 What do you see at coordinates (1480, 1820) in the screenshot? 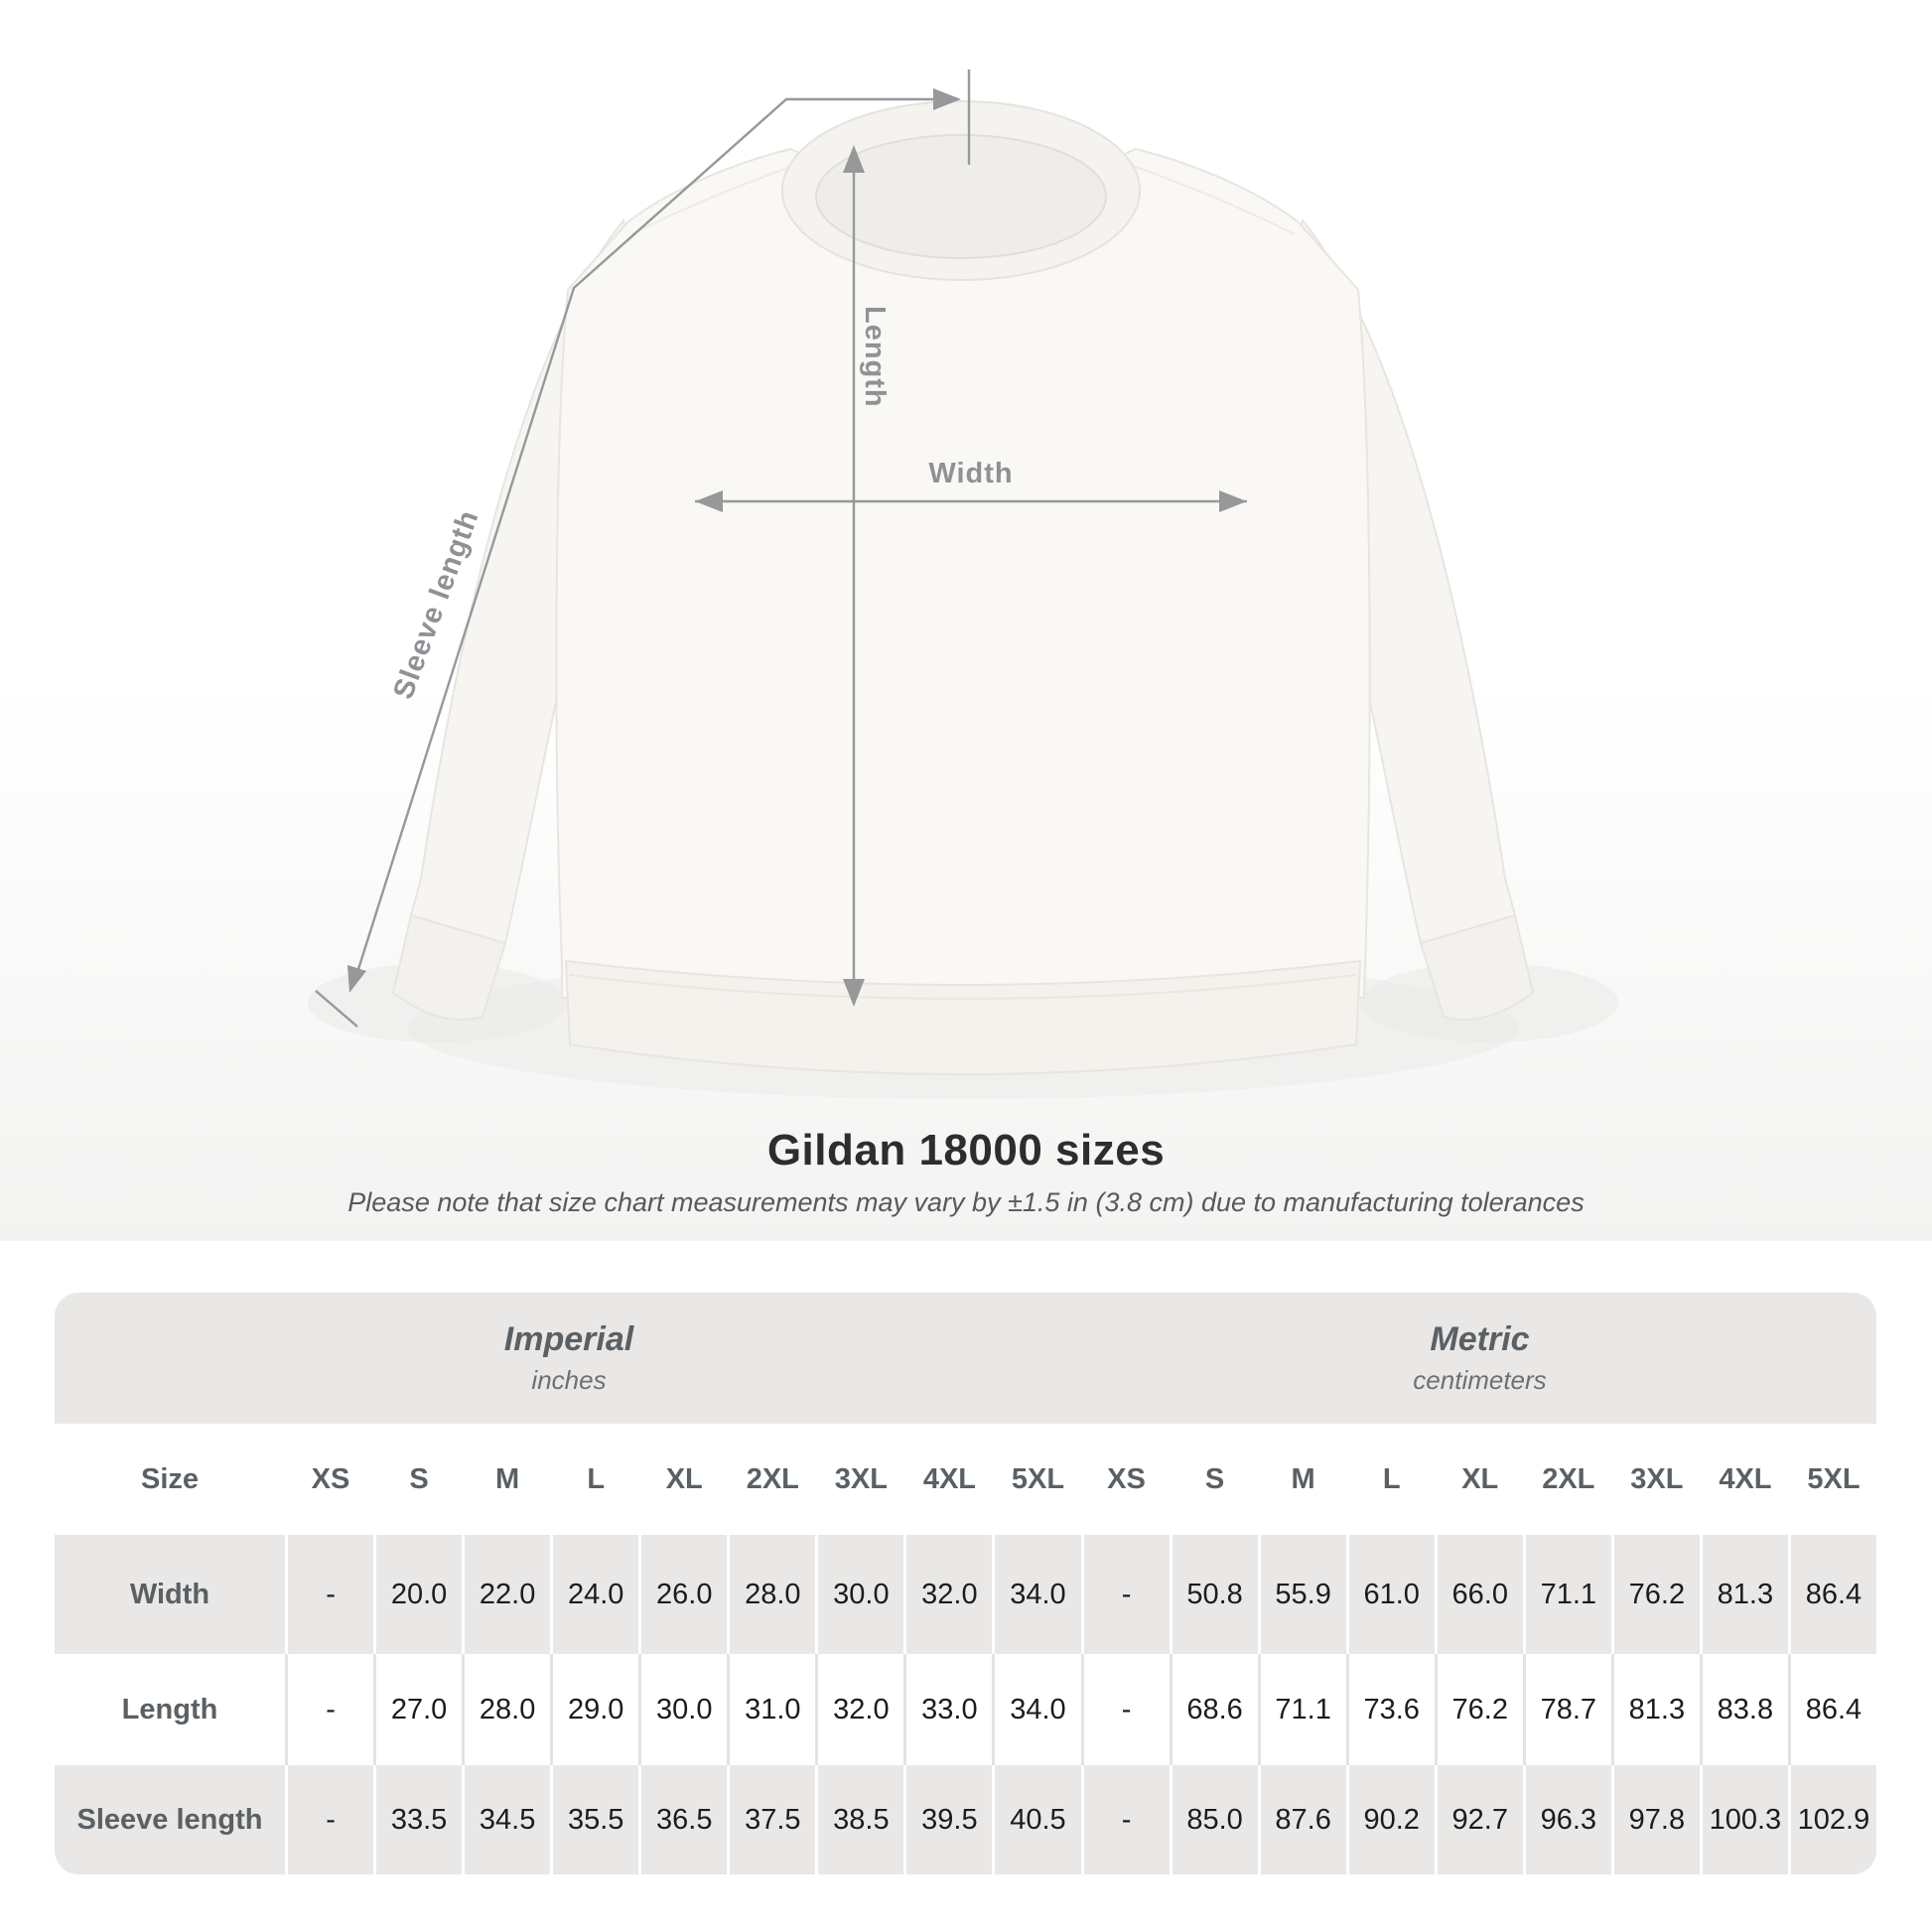
I see `table-cell: 92.7` at bounding box center [1480, 1820].